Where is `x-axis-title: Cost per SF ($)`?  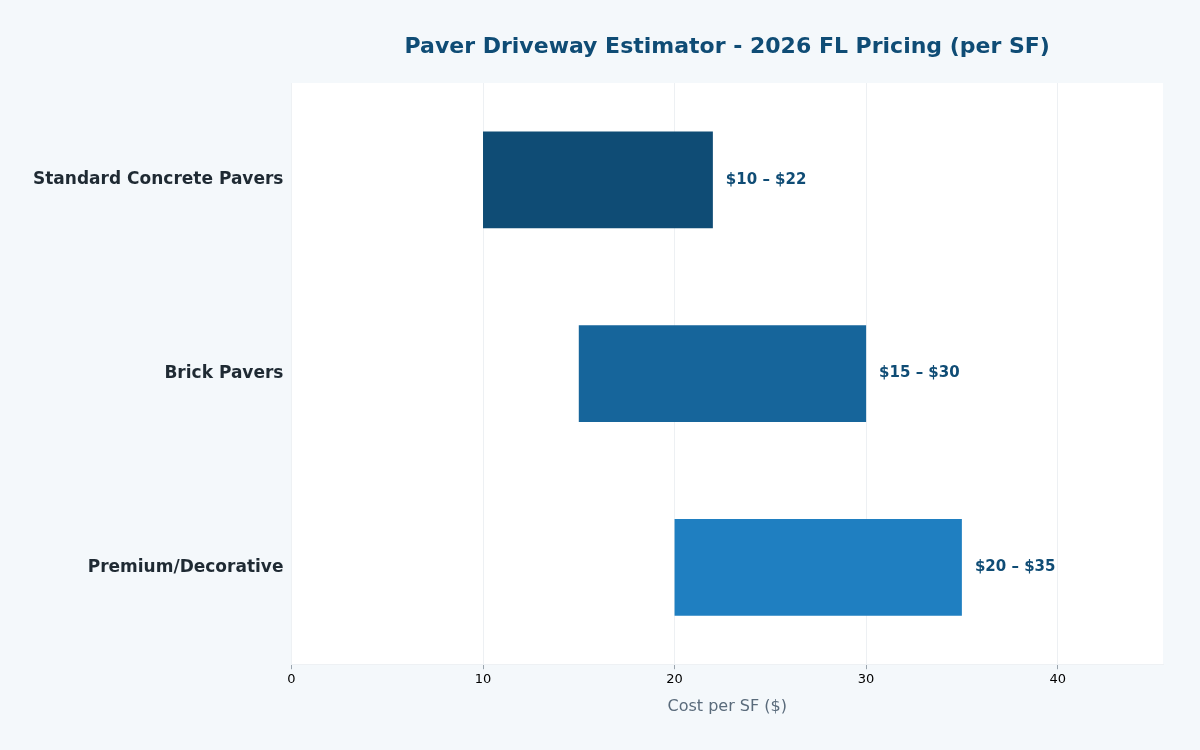
x-axis-title: Cost per SF ($) is located at coordinates (727, 705).